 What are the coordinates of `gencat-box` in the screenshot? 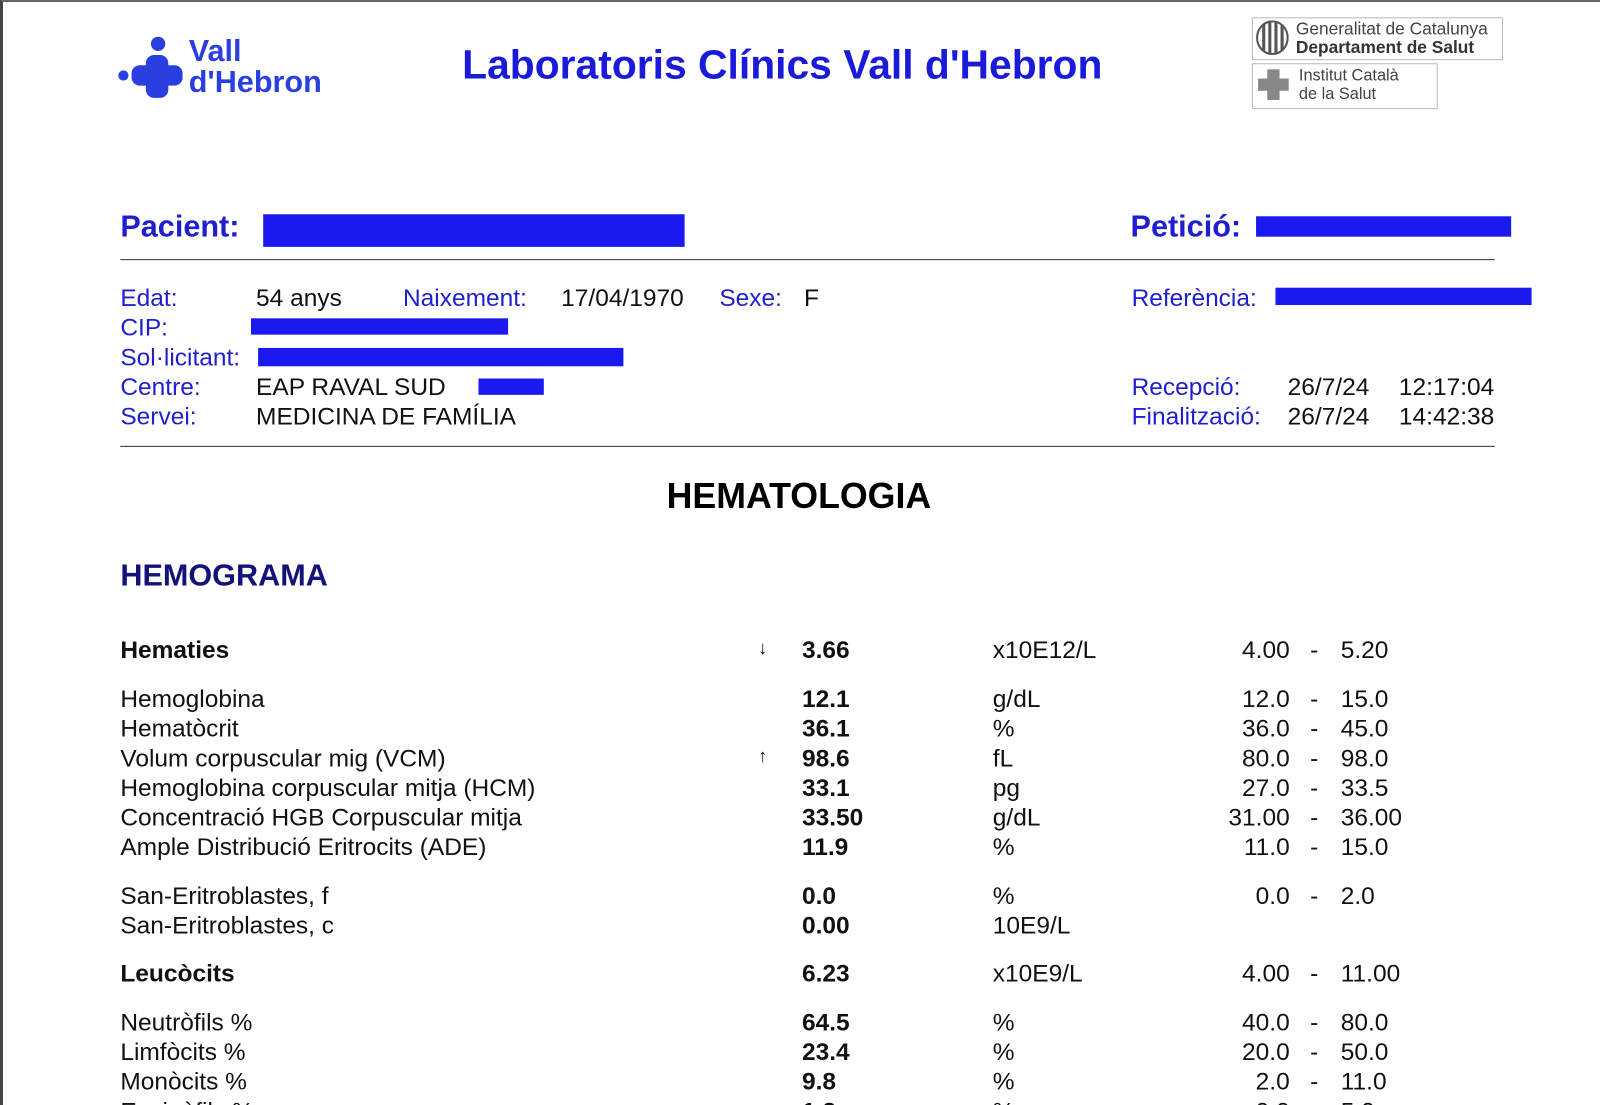 It's located at (1377, 39).